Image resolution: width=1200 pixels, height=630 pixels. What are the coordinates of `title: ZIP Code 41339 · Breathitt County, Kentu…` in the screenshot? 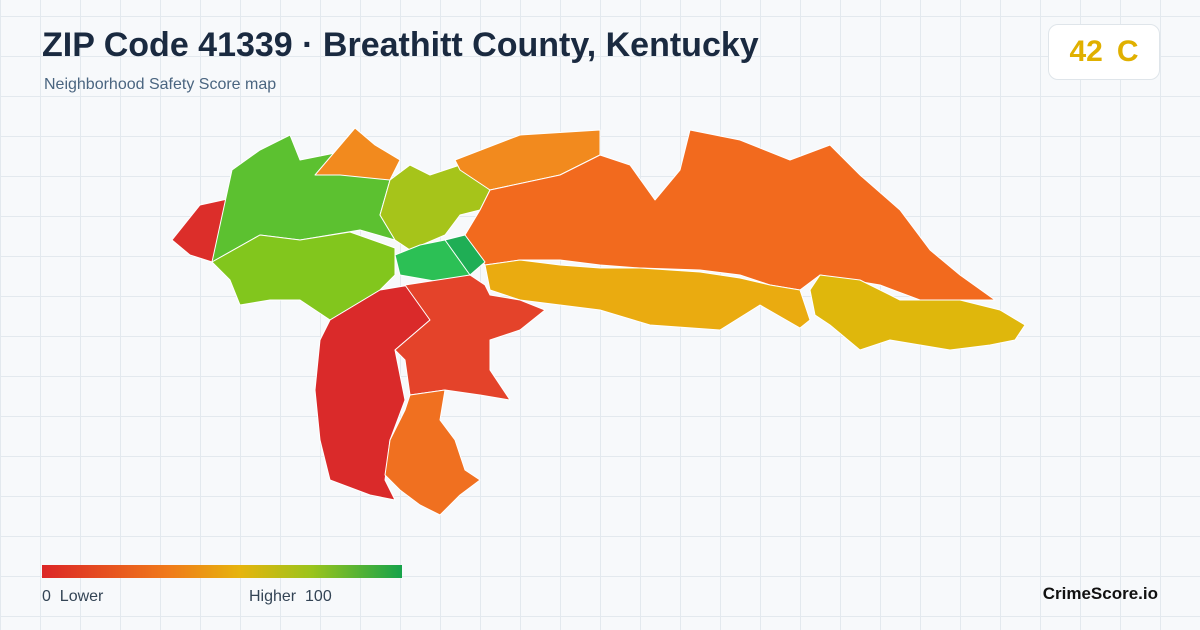 It's located at (400, 45).